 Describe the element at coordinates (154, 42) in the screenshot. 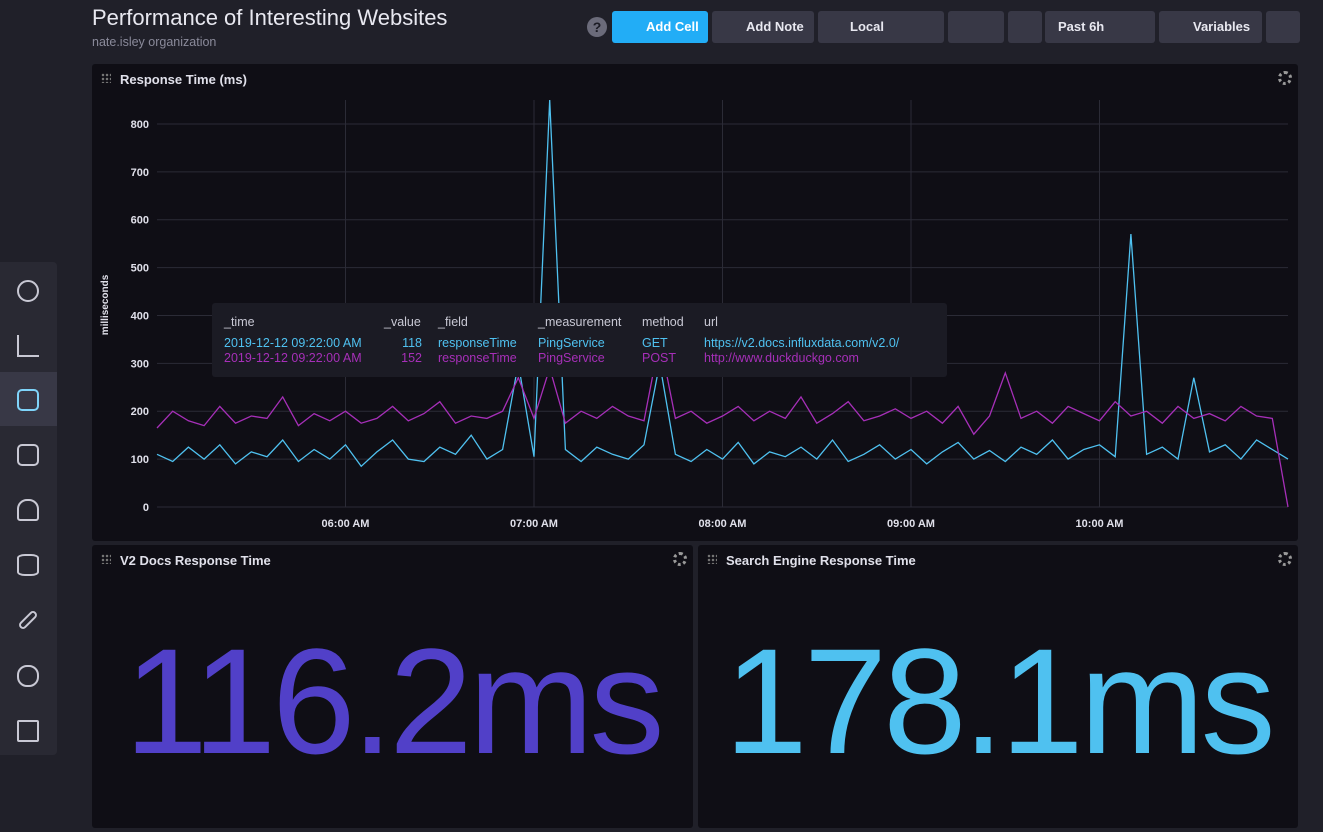

I see `dashboard-subtitle: nate.isley organization` at that location.